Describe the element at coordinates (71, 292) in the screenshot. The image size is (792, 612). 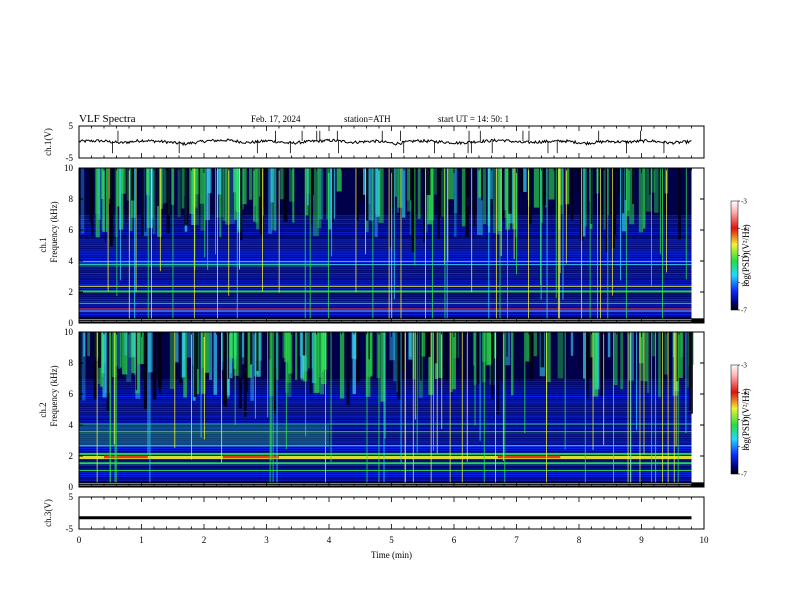
I see `ch1-spectrogram-ytick-label: 2` at that location.